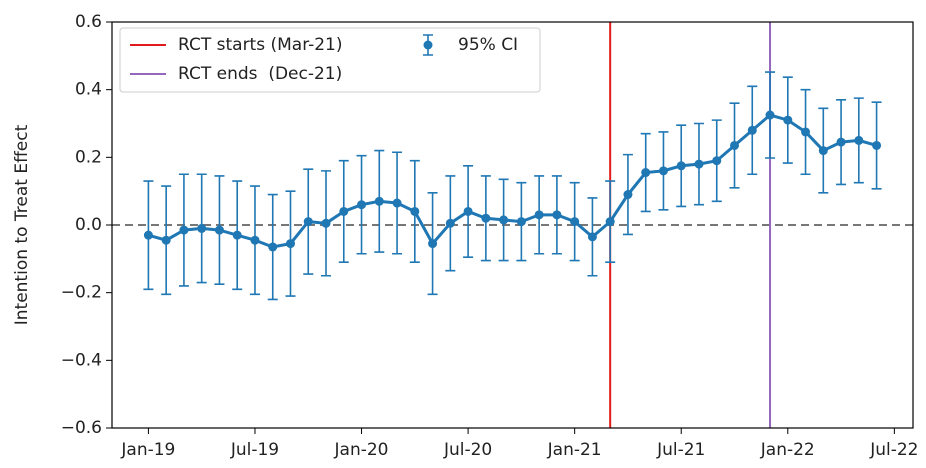 The width and height of the screenshot is (926, 468). I want to click on y-tick-label: 0.4, so click(88, 90).